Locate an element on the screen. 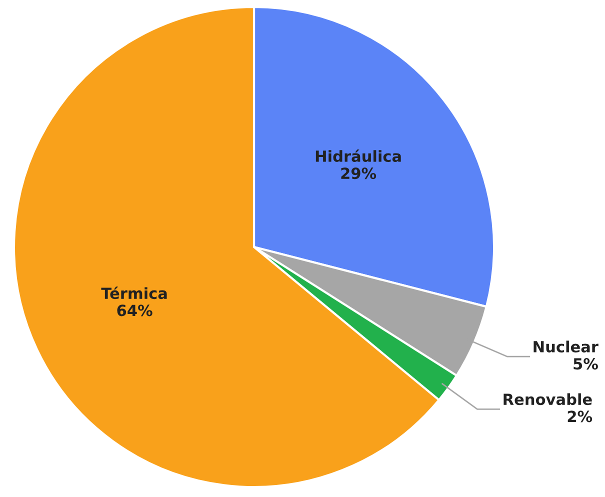 The width and height of the screenshot is (605, 497). data-label: 2% is located at coordinates (580, 416).